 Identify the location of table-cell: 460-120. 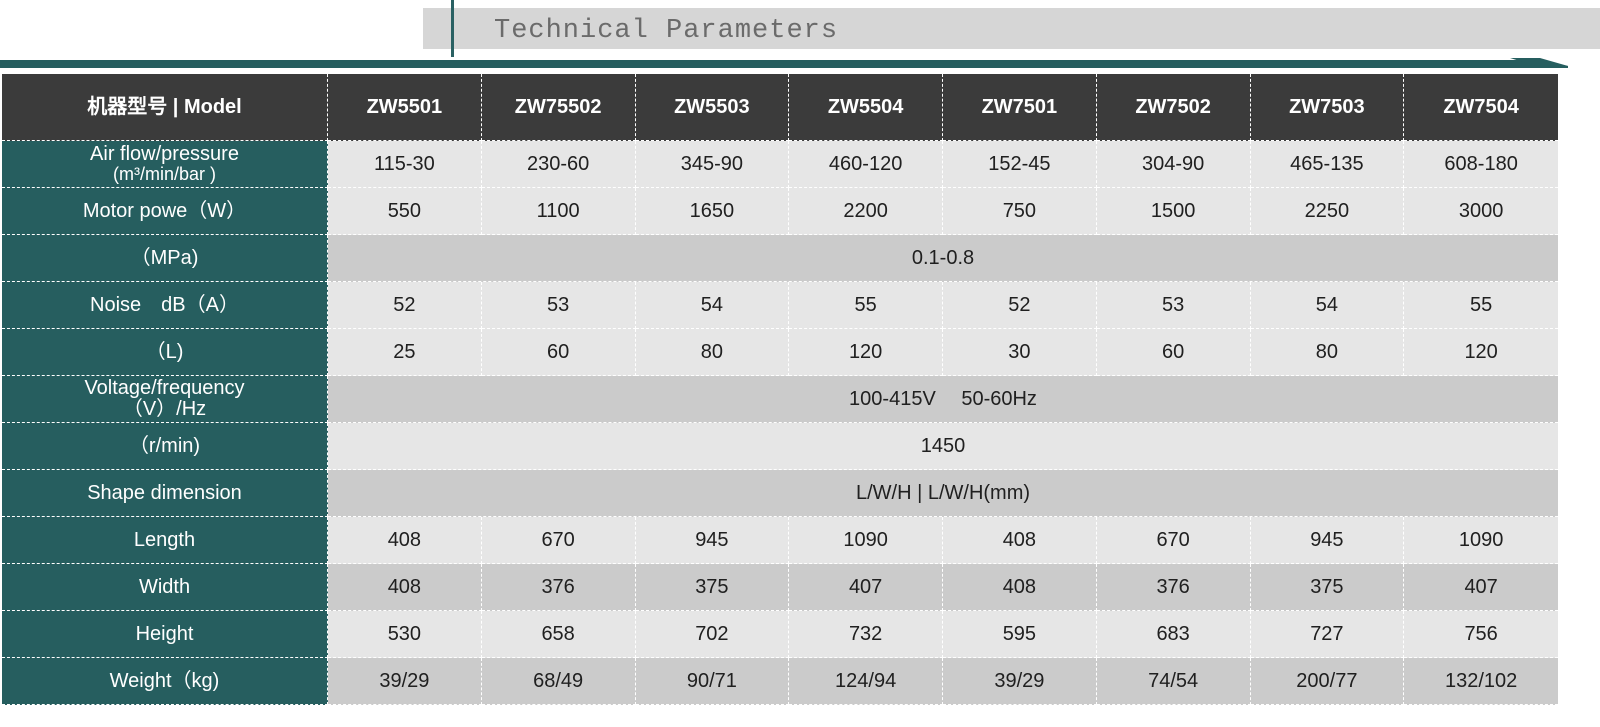
(866, 164).